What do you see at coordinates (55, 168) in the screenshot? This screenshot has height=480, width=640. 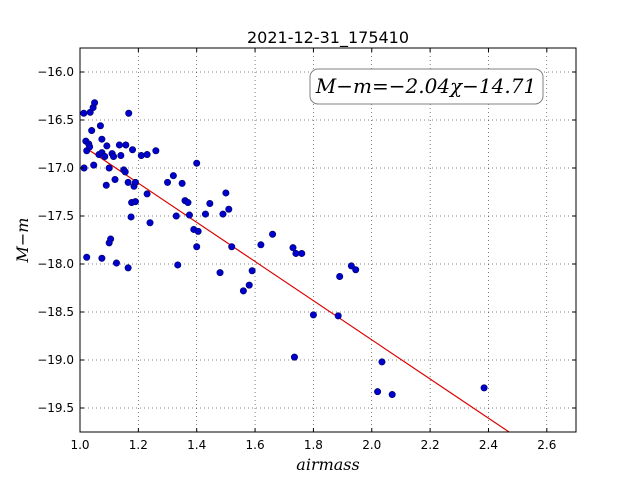 I see `y-tick-label: −17.0` at bounding box center [55, 168].